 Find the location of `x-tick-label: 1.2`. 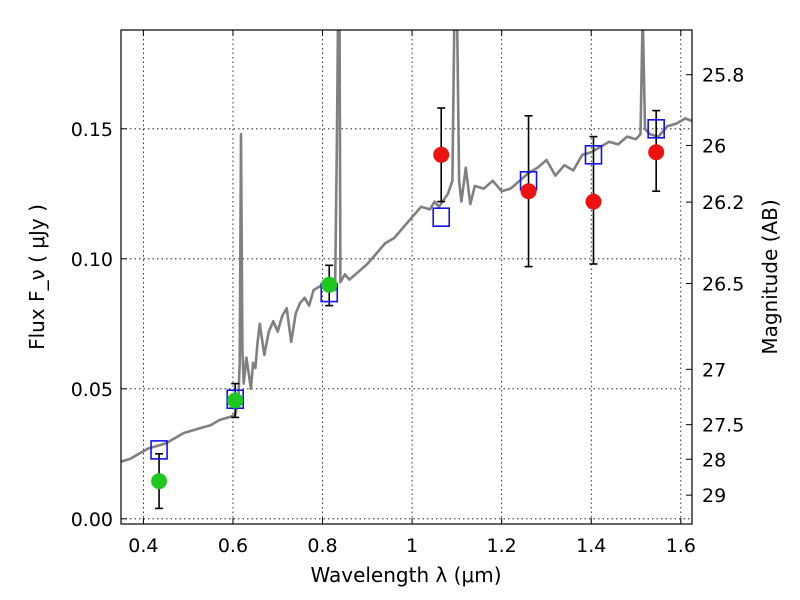

x-tick-label: 1.2 is located at coordinates (502, 546).